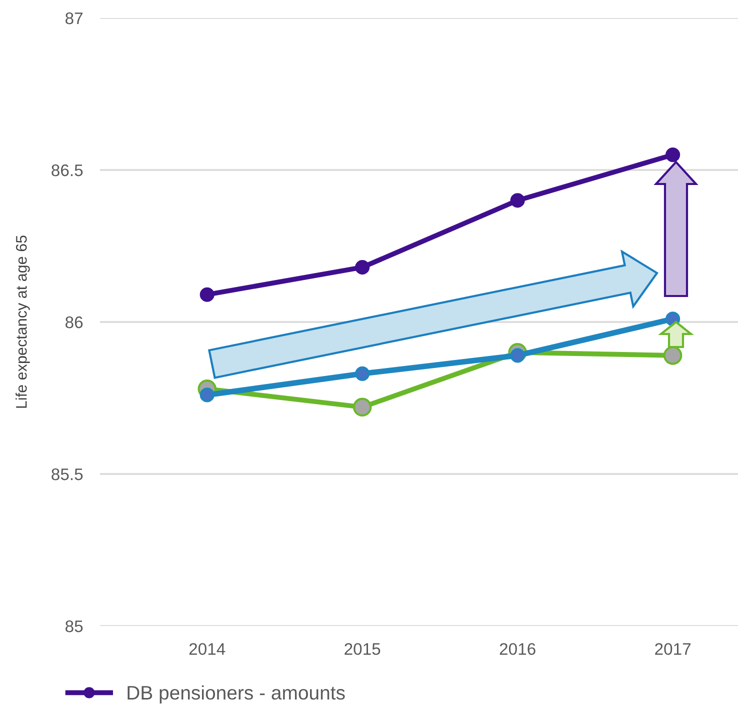  I want to click on x-tick-label: 2016, so click(518, 649).